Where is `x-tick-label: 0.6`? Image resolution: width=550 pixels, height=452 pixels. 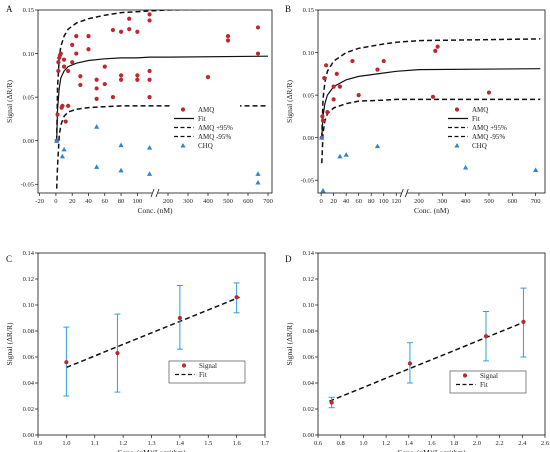
x-tick-label: 0.6 is located at coordinates (318, 443).